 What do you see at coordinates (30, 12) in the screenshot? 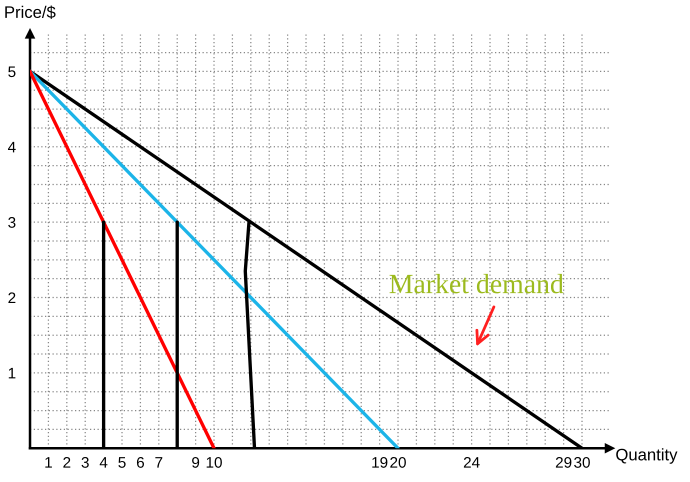
I see `y-axis-title: Price/$` at bounding box center [30, 12].